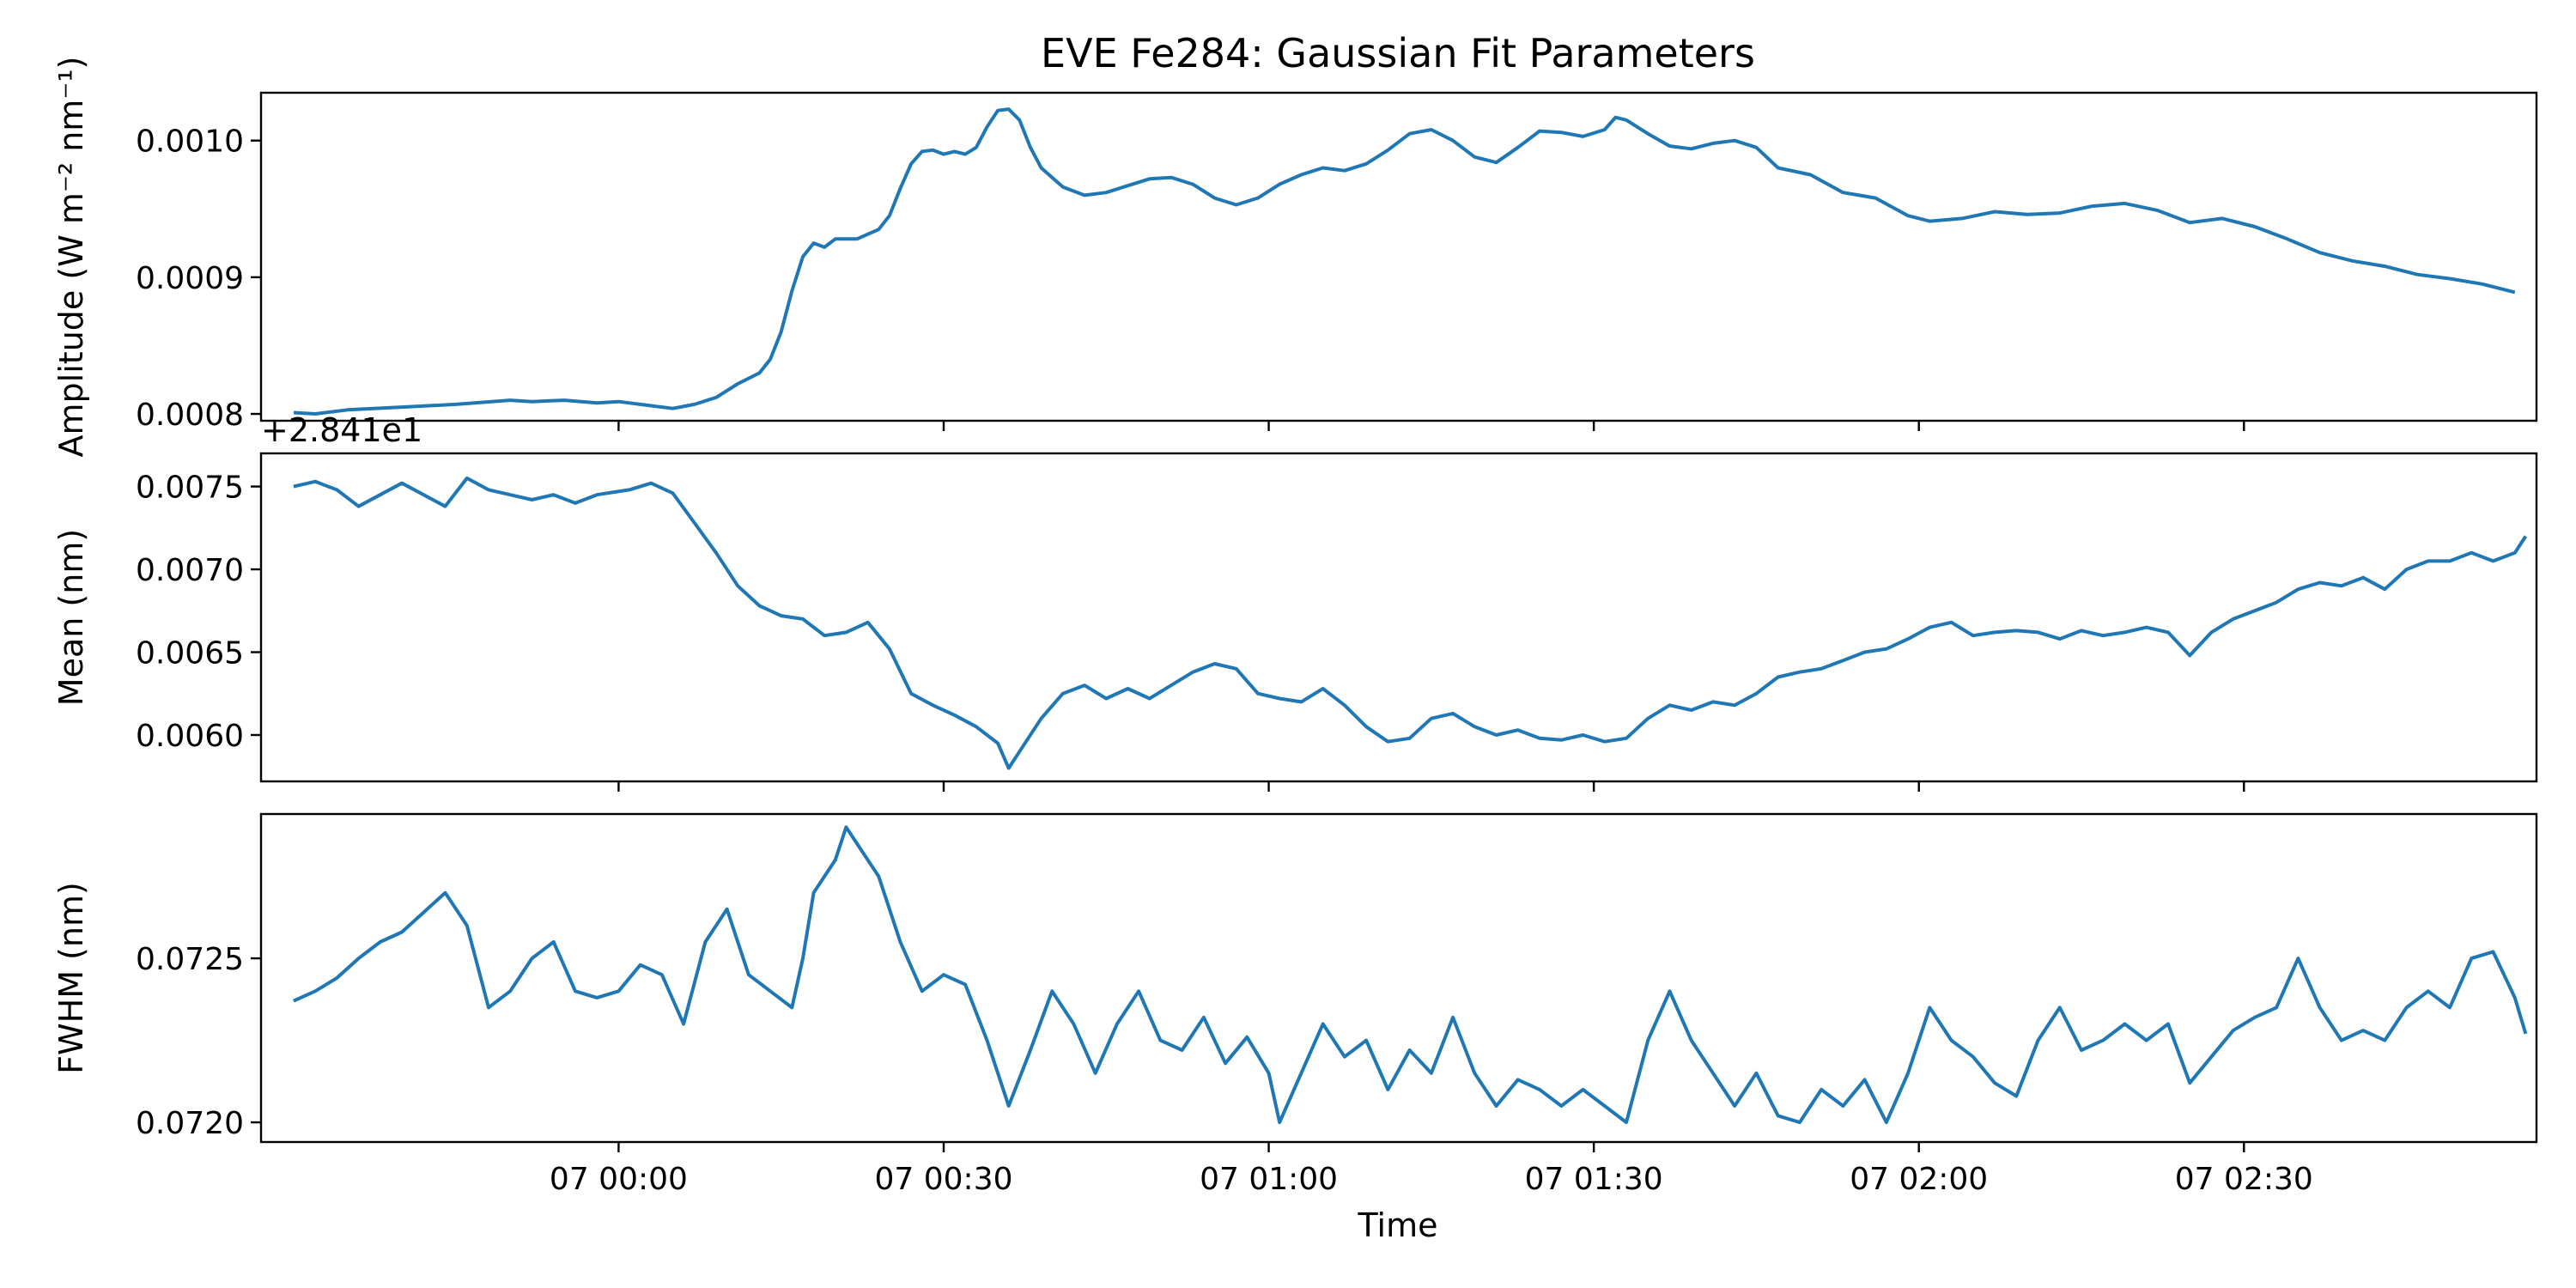  What do you see at coordinates (2244, 1180) in the screenshot?
I see `x-tick-label: 07 02:30` at bounding box center [2244, 1180].